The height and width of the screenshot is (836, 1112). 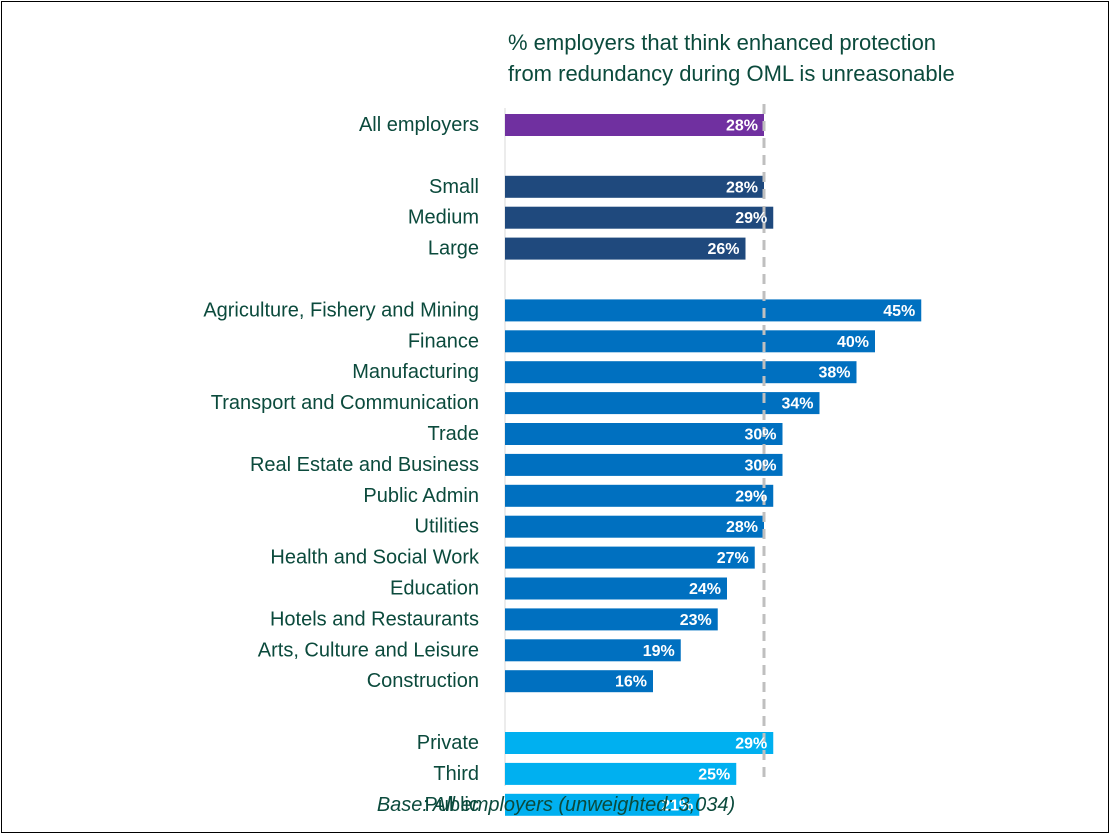 I want to click on category-label: Public Admin, so click(x=421, y=496).